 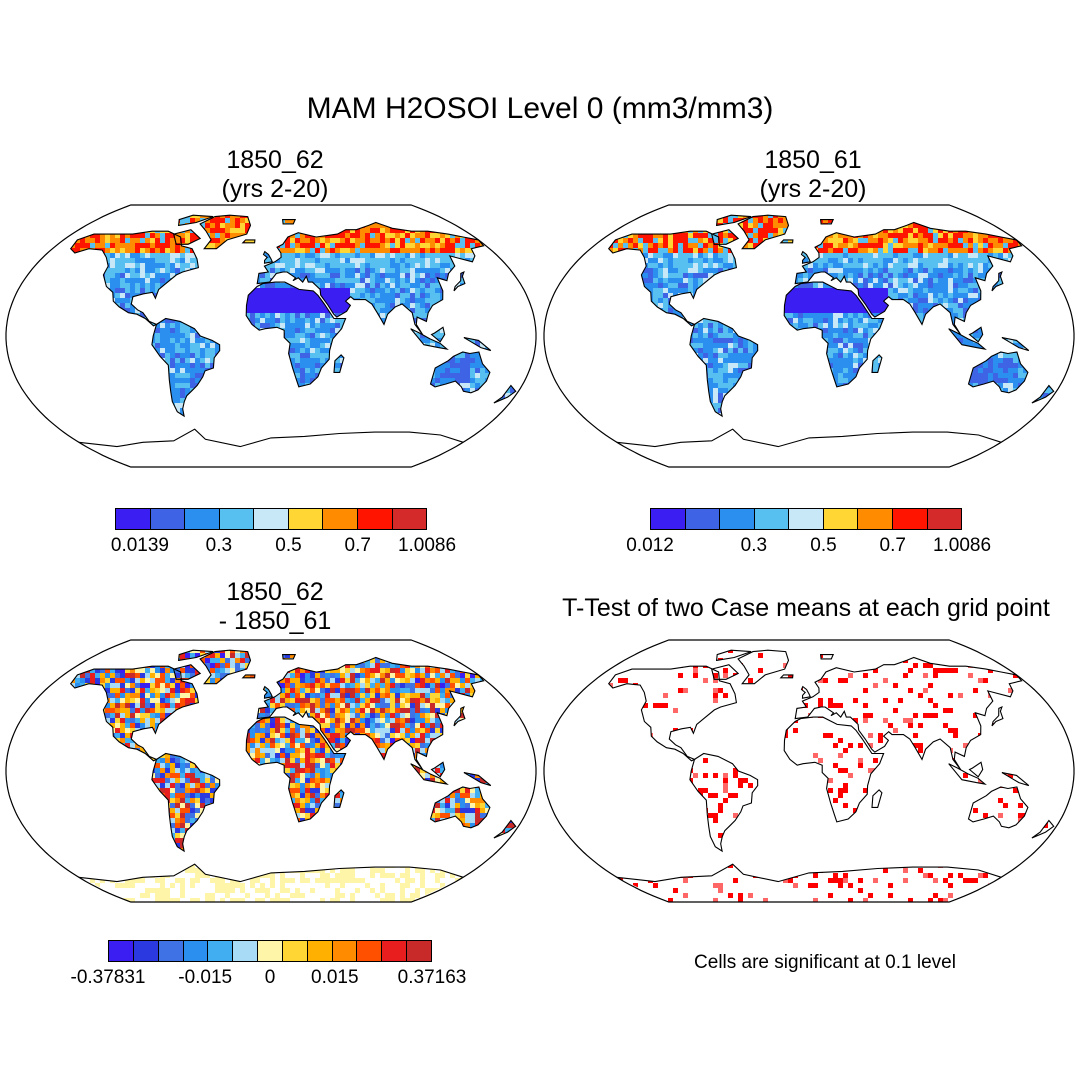 What do you see at coordinates (808, 547) in the screenshot?
I see `panel-2-colorbar-ticks: 0.012 0.3 0.5 0.7 1.0086` at bounding box center [808, 547].